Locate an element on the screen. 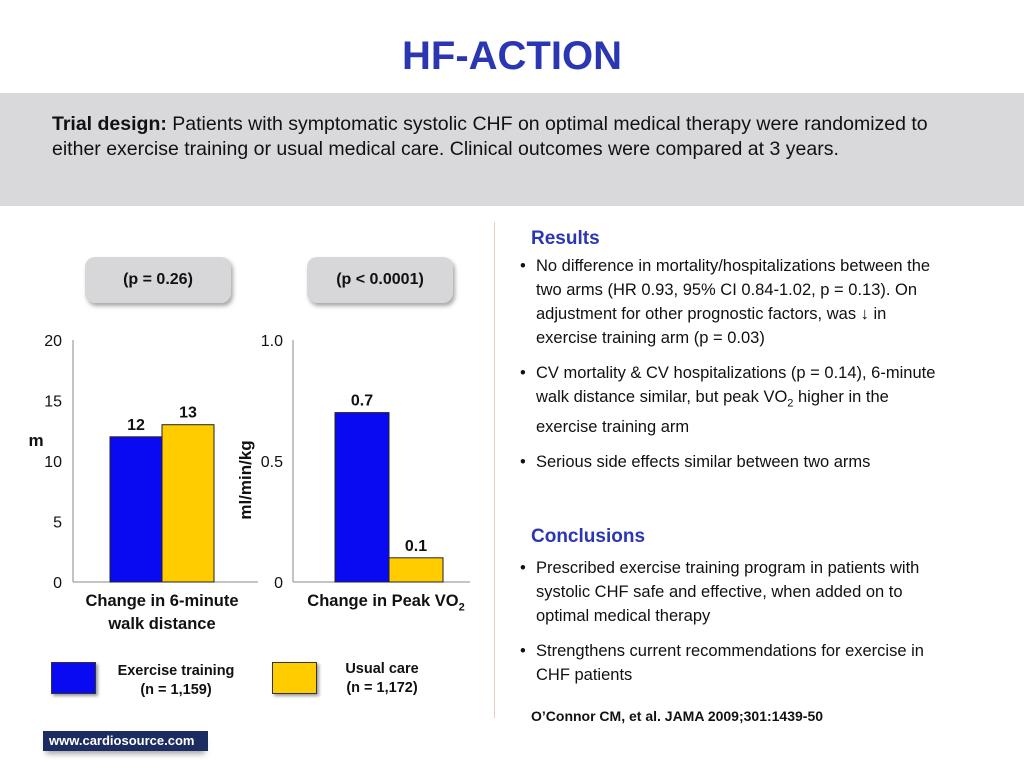  vo2-chart-xlabel: Change in Peak VO2 is located at coordinates (386, 604).